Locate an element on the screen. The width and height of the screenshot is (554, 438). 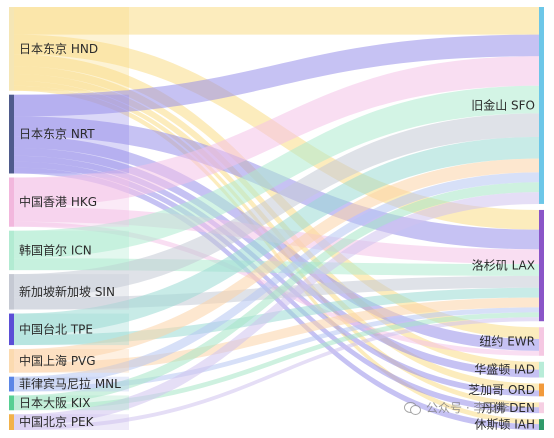
node-iad is located at coordinates (541, 369).